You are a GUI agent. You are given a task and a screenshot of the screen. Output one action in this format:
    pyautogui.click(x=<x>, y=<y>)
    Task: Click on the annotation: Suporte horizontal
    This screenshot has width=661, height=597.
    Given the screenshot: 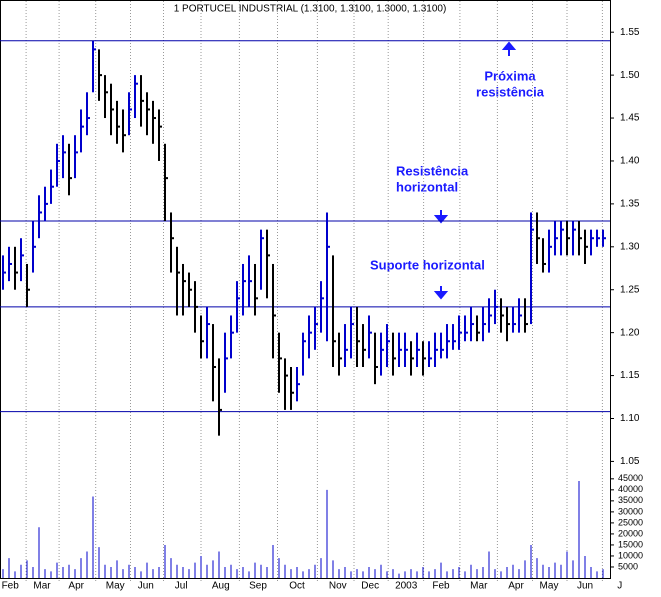 What is the action you would take?
    pyautogui.click(x=427, y=264)
    